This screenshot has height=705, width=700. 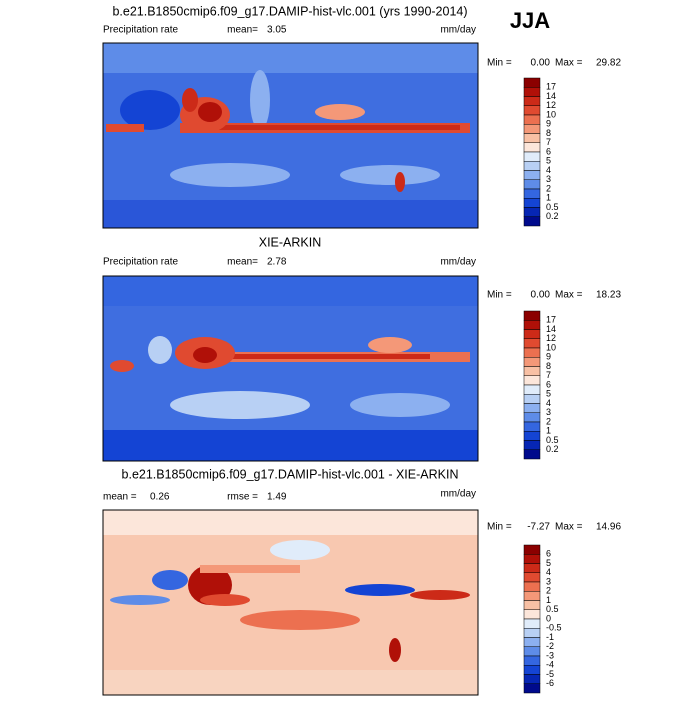 What do you see at coordinates (608, 295) in the screenshot?
I see `max-value: 18.23` at bounding box center [608, 295].